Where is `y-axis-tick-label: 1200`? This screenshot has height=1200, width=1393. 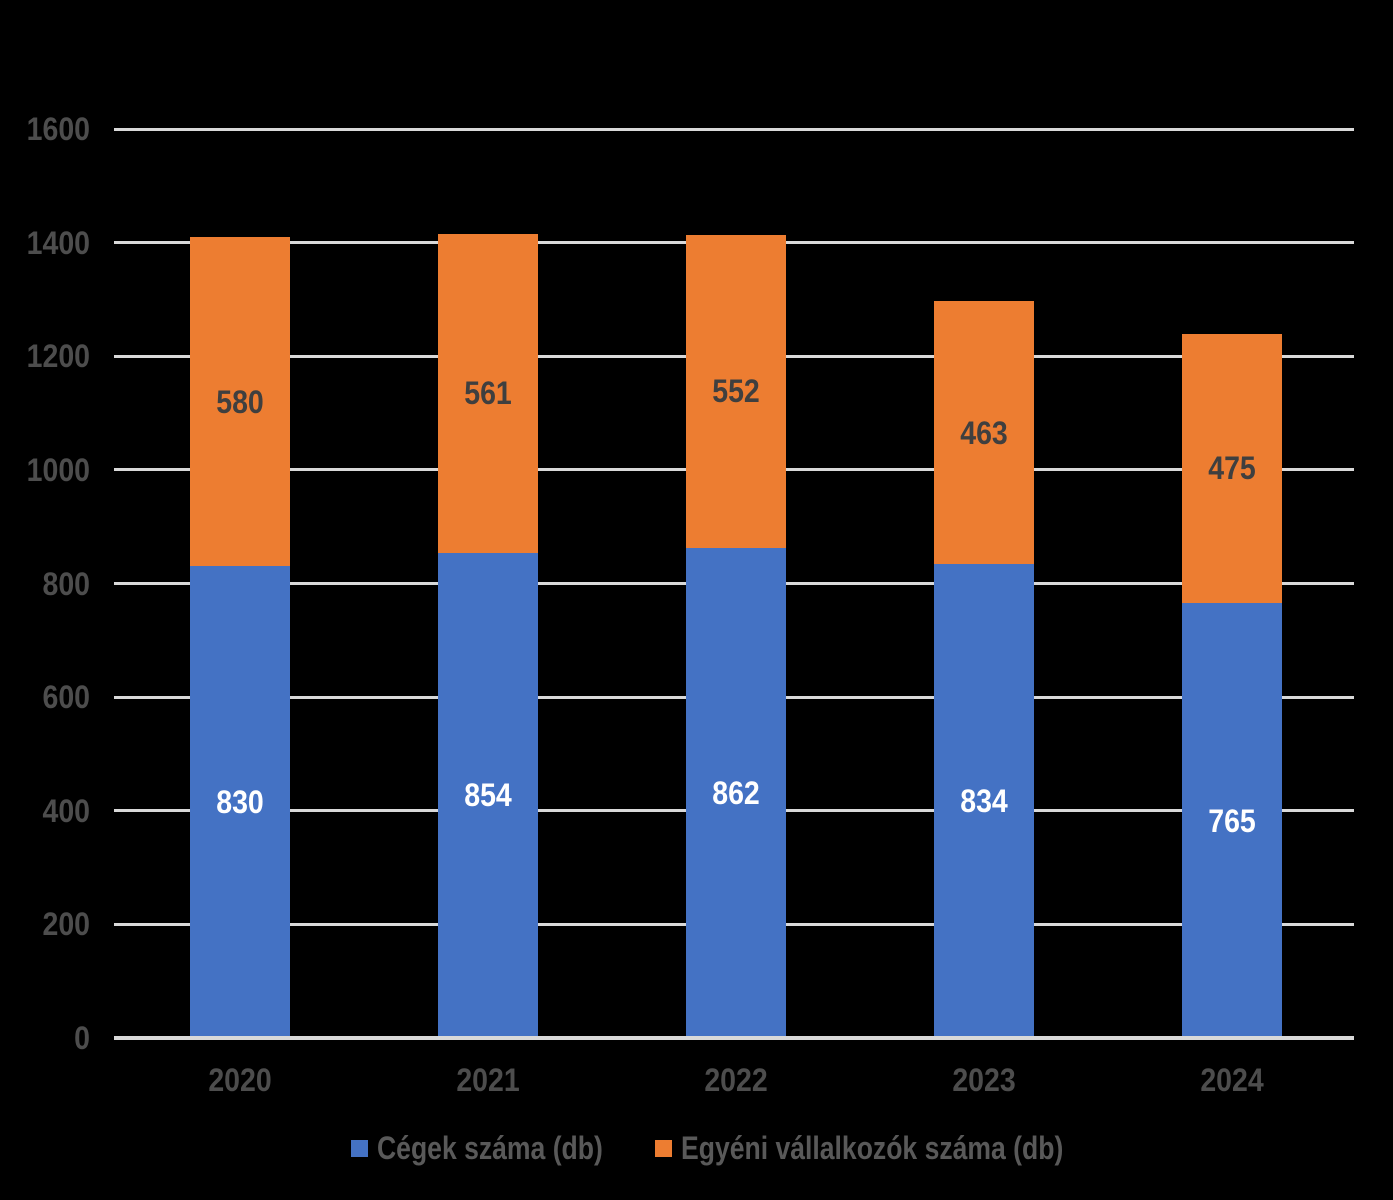 y-axis-tick-label: 1200 is located at coordinates (58, 356).